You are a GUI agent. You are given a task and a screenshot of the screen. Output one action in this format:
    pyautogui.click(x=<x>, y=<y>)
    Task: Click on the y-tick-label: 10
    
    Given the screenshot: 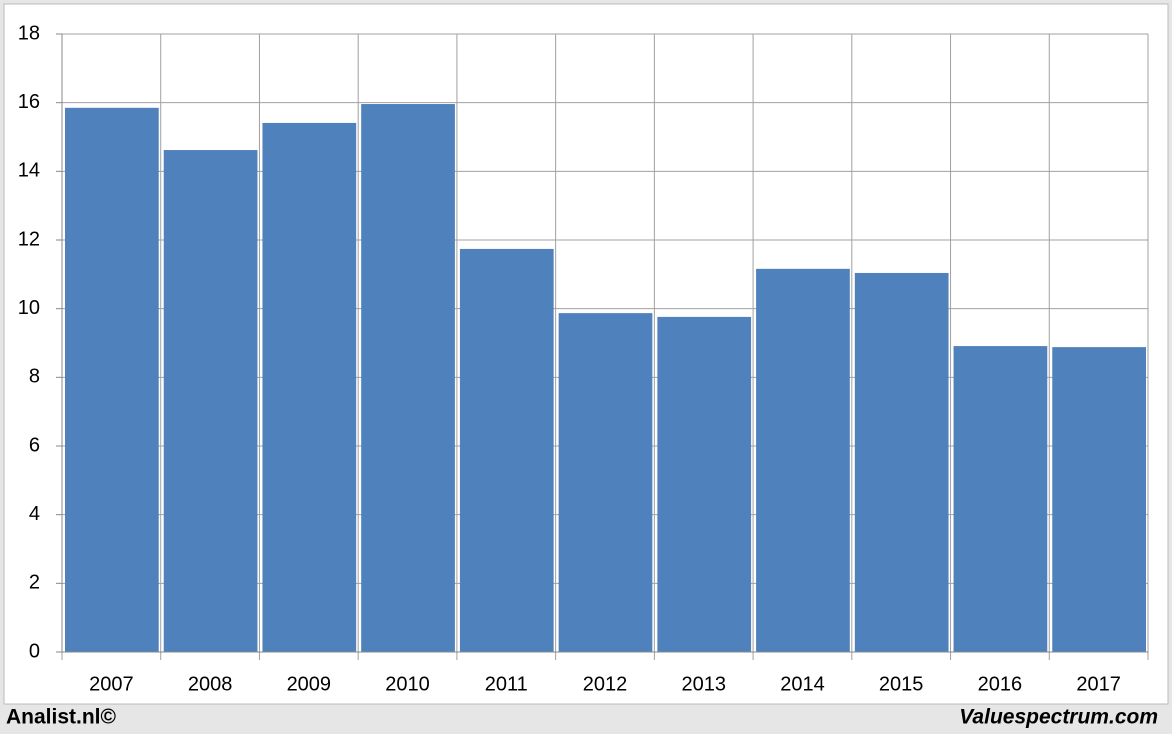 What is the action you would take?
    pyautogui.click(x=29, y=308)
    